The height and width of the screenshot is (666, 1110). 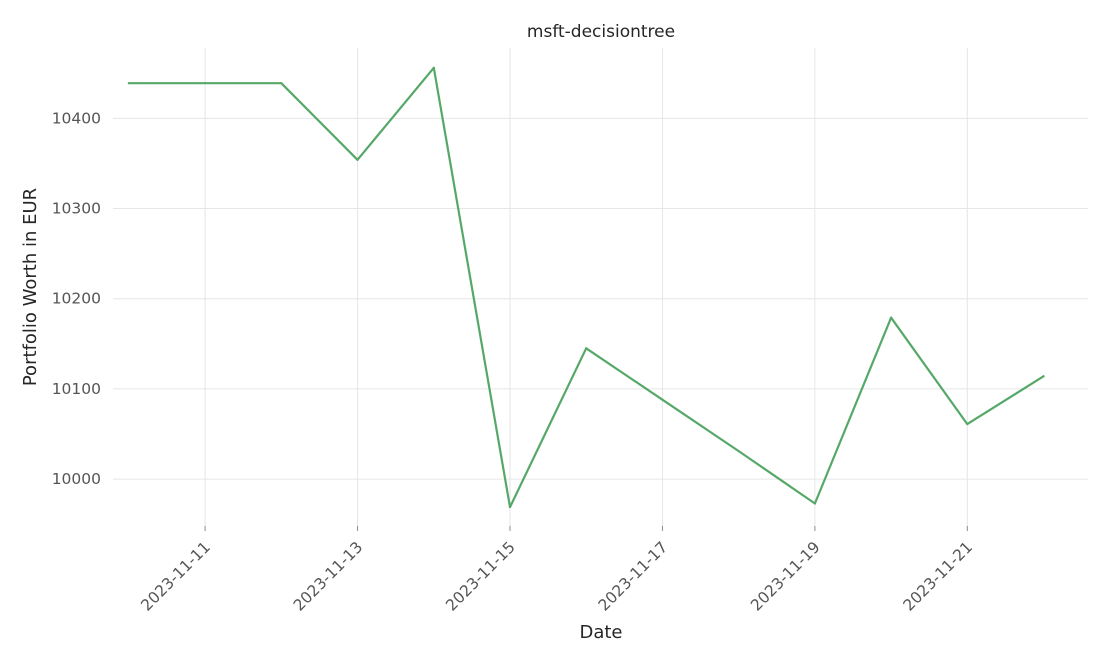 What do you see at coordinates (938, 576) in the screenshot?
I see `x-tick-label: 2023-11-21` at bounding box center [938, 576].